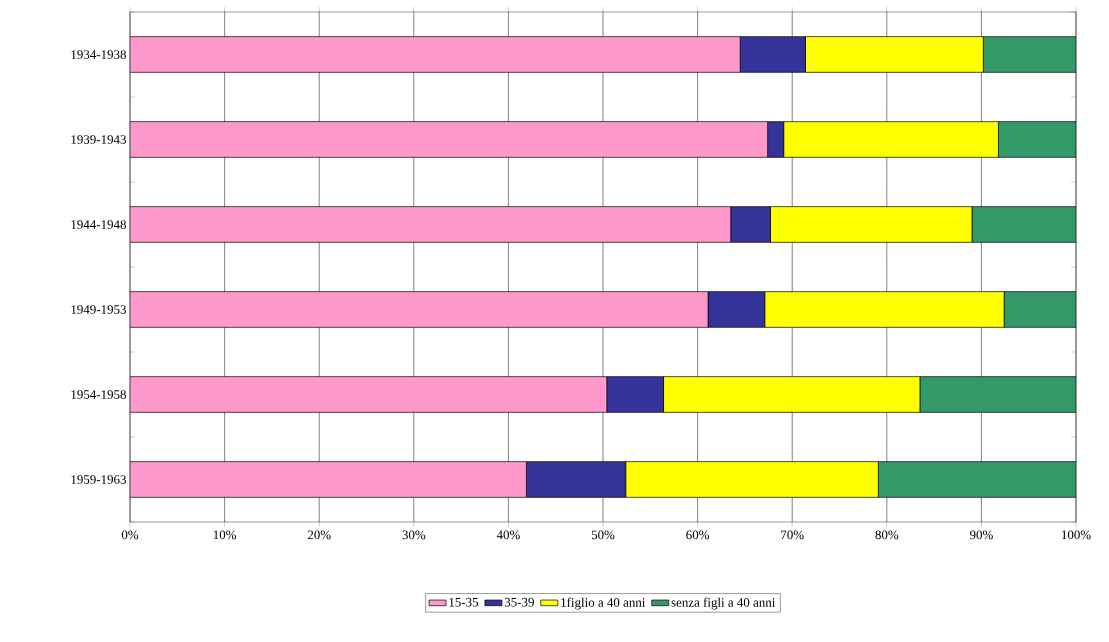 This screenshot has width=1109, height=642. What do you see at coordinates (98, 54) in the screenshot?
I see `y-tick-label: 1934-1938` at bounding box center [98, 54].